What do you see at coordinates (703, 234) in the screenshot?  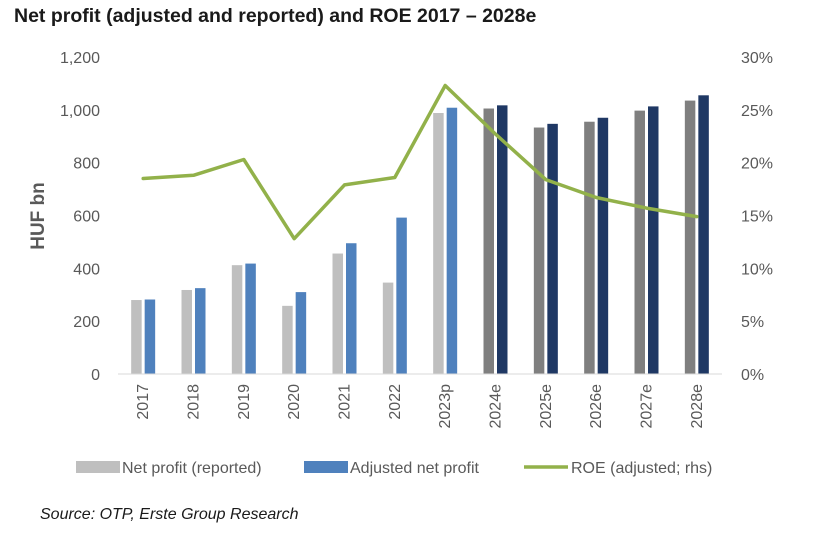 I see `bar-adjusted-2028e` at bounding box center [703, 234].